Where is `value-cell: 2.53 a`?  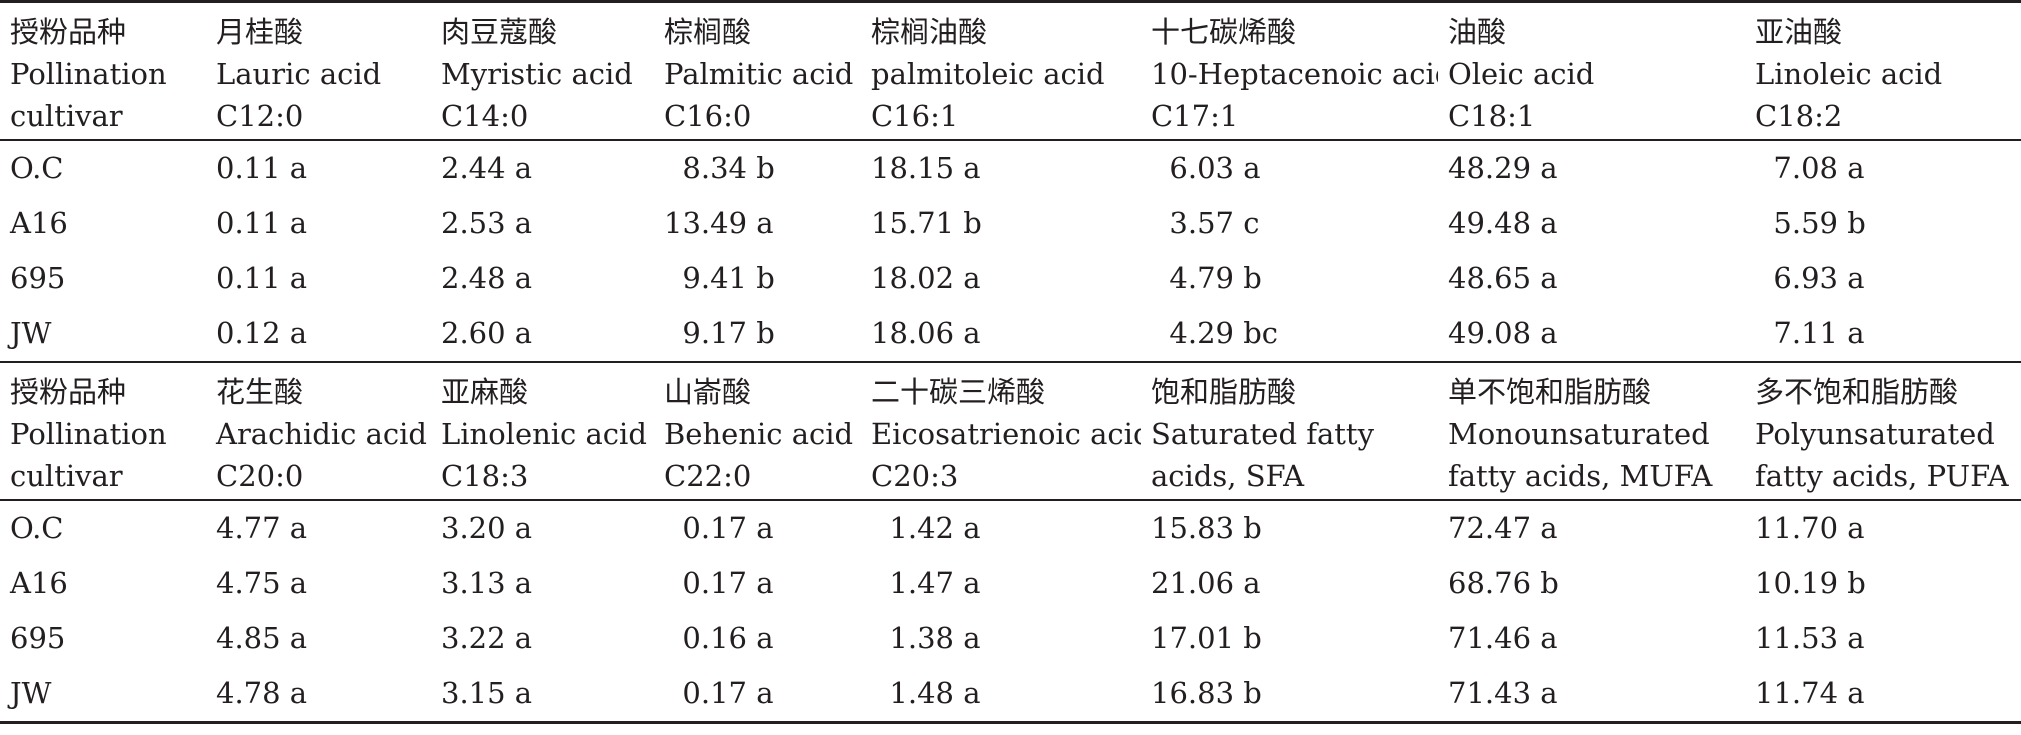
value-cell: 2.53 a is located at coordinates (487, 223).